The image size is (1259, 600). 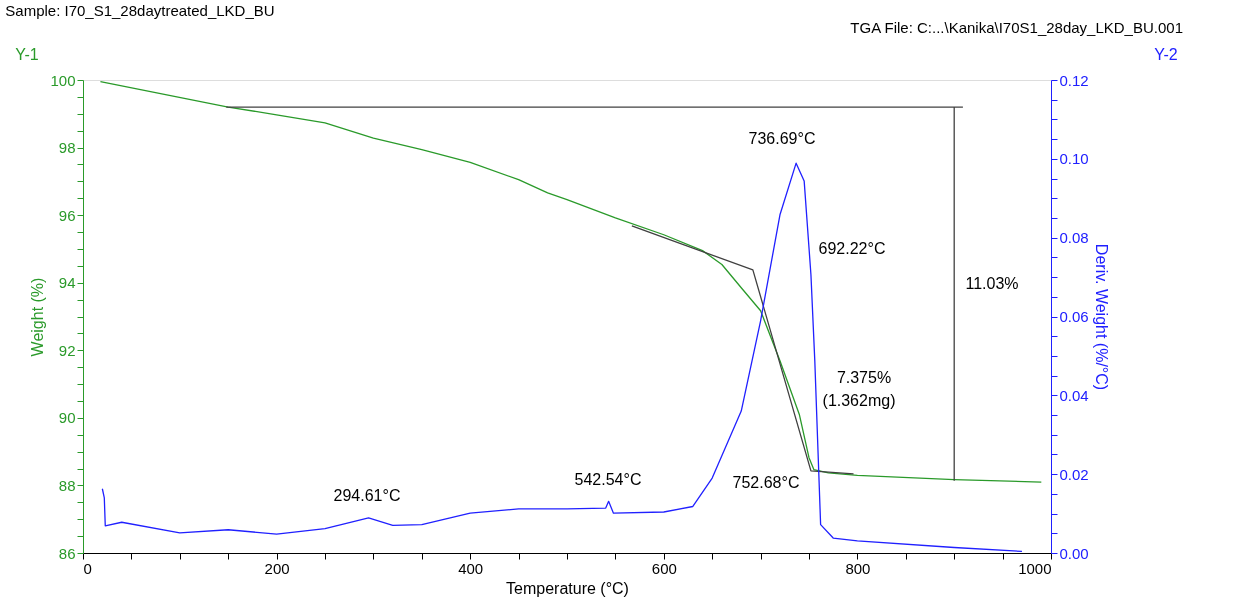 What do you see at coordinates (859, 400) in the screenshot?
I see `annotation: (1.362mg)` at bounding box center [859, 400].